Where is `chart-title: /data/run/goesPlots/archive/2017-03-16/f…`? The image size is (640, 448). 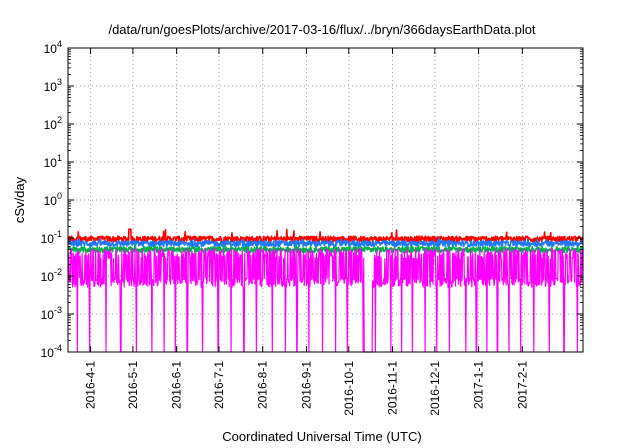
chart-title: /data/run/goesPlots/archive/2017-03-16/f… is located at coordinates (321, 29).